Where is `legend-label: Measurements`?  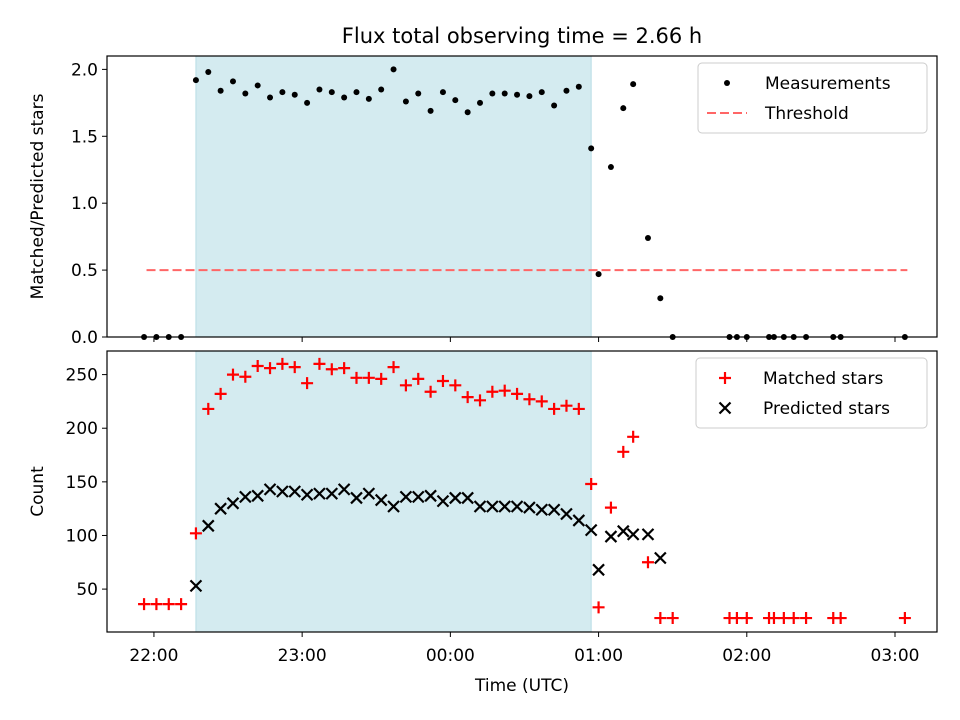 legend-label: Measurements is located at coordinates (828, 84).